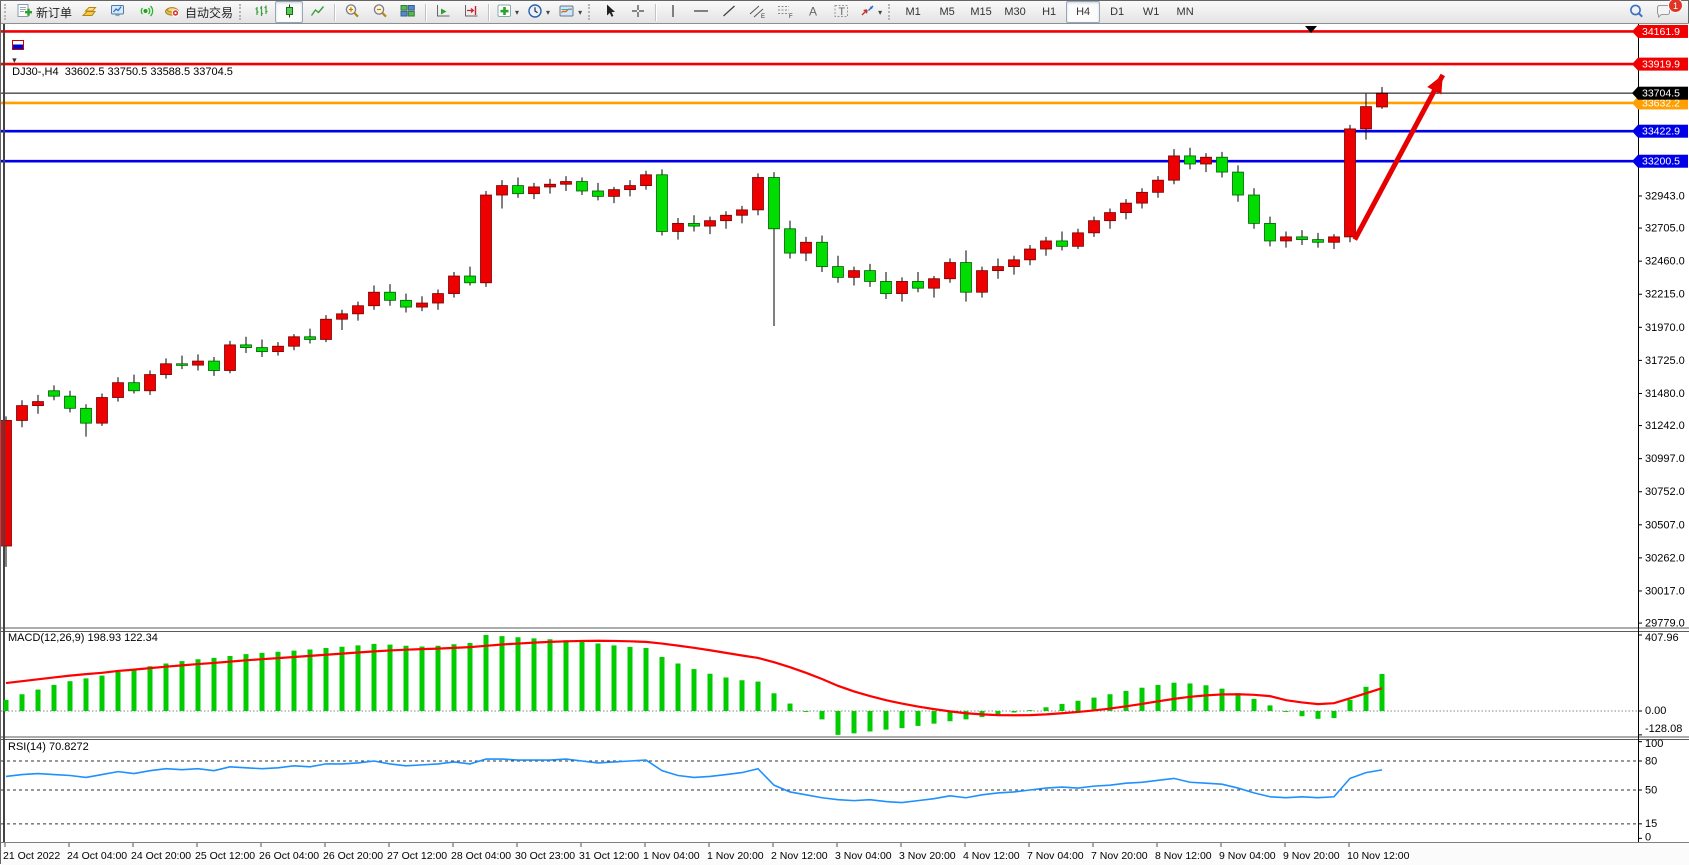 The width and height of the screenshot is (1689, 865). I want to click on zoom-in-button, so click(352, 12).